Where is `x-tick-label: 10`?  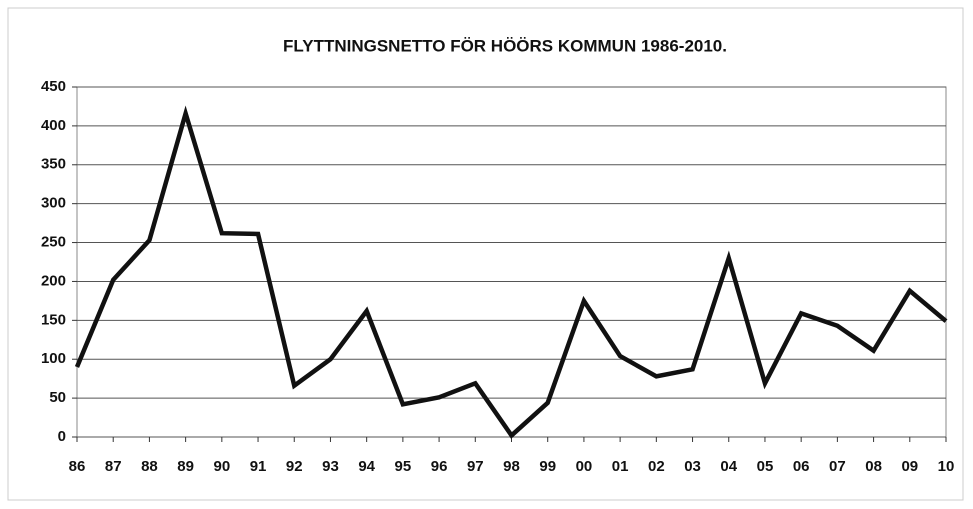 x-tick-label: 10 is located at coordinates (946, 466).